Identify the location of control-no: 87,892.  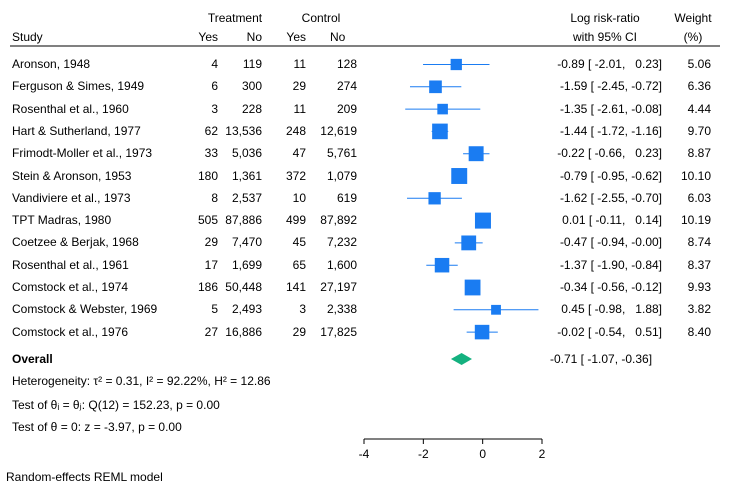
(338, 220).